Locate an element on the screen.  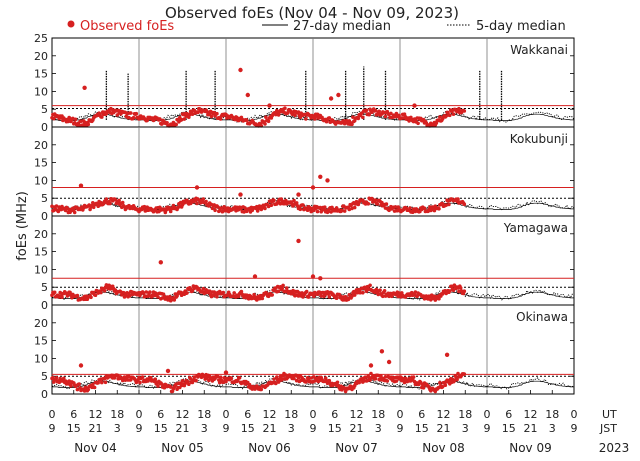
day-label: Nov 04 is located at coordinates (95, 448).